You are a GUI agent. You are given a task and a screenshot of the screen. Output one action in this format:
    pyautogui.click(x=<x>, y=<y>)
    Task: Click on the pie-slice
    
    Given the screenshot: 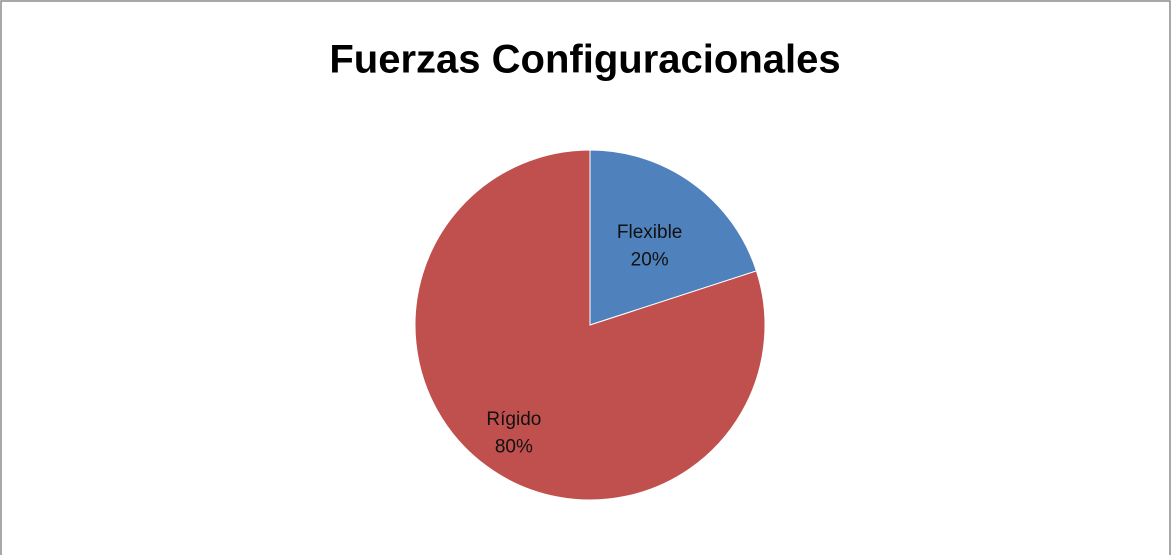 What is the action you would take?
    pyautogui.click(x=673, y=237)
    